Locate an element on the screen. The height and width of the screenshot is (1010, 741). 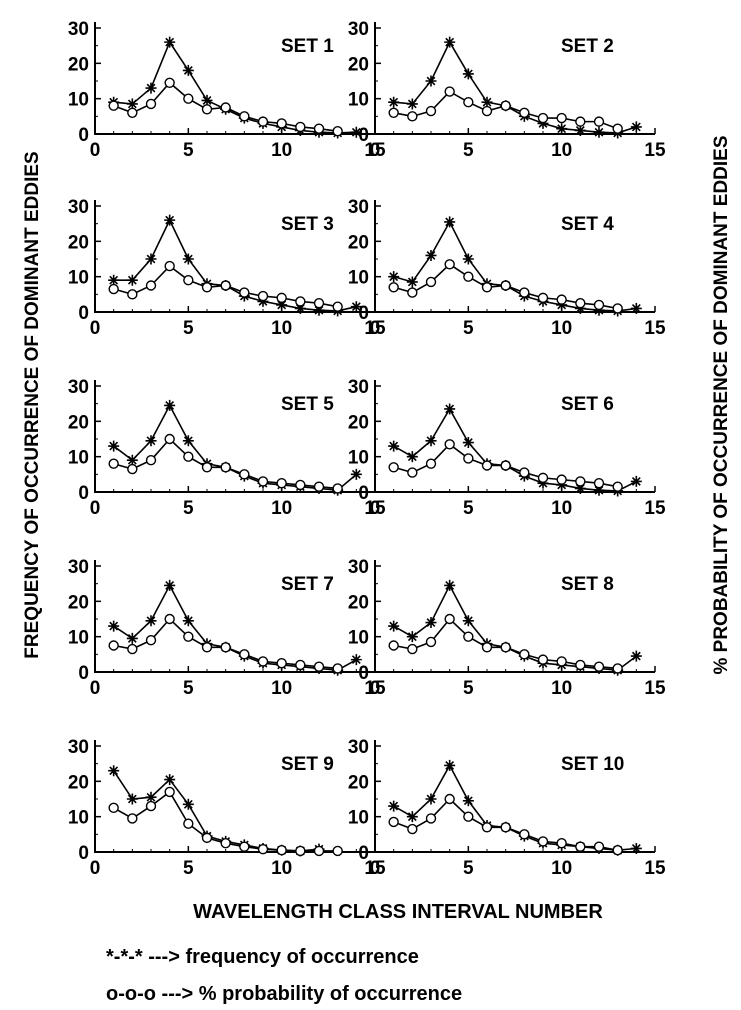
panel-set-4: 0 10 20 30 0 5 10 15 SET 4 is located at coordinates (507, 268).